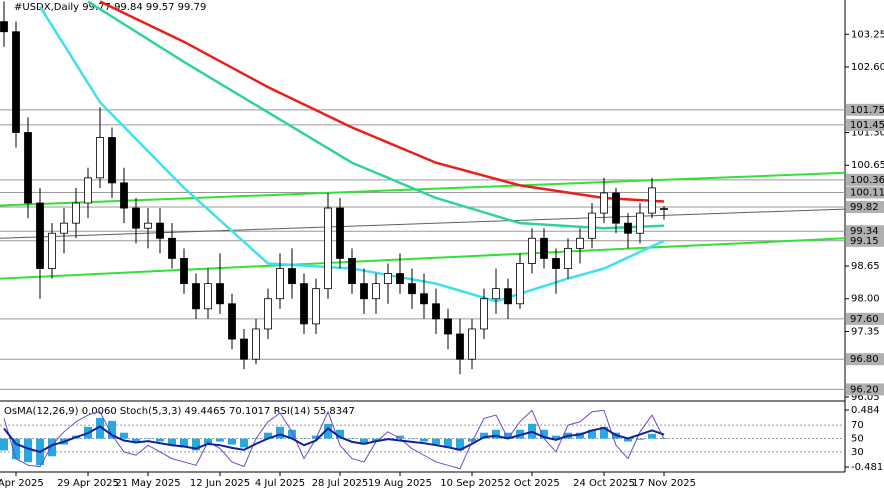 The height and width of the screenshot is (494, 884). I want to click on x-tick-label: 24 Oct 2025, so click(604, 483).